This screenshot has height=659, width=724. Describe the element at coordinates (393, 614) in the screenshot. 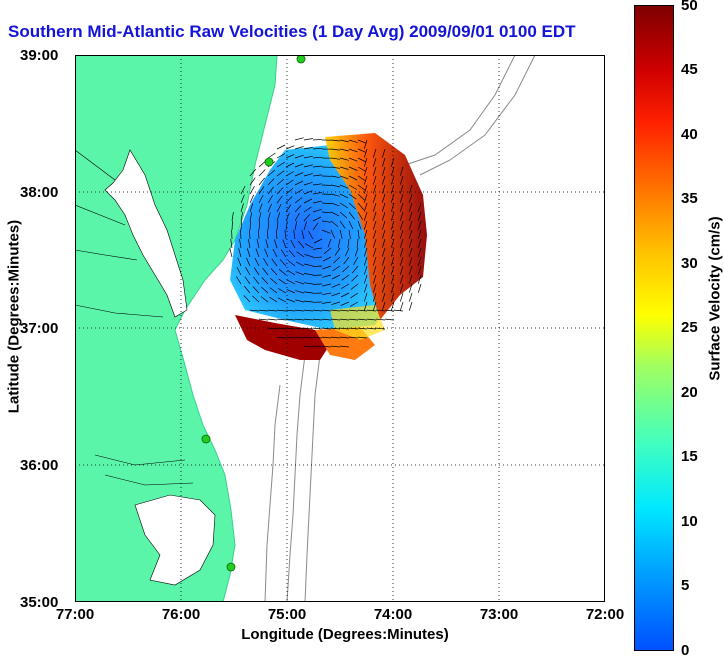

I see `x-tick: 74:00` at that location.